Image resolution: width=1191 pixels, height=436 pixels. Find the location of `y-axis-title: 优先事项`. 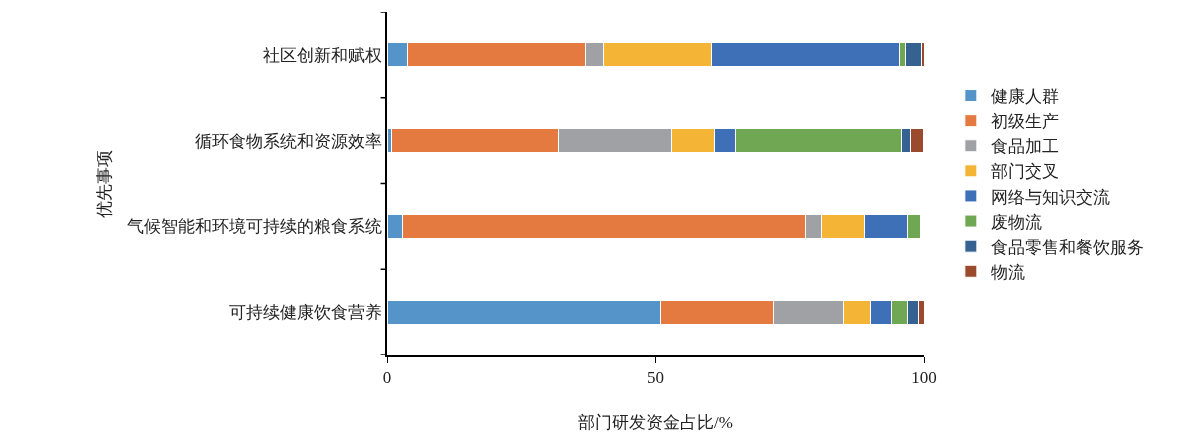

y-axis-title: 优先事项 is located at coordinates (104, 183).